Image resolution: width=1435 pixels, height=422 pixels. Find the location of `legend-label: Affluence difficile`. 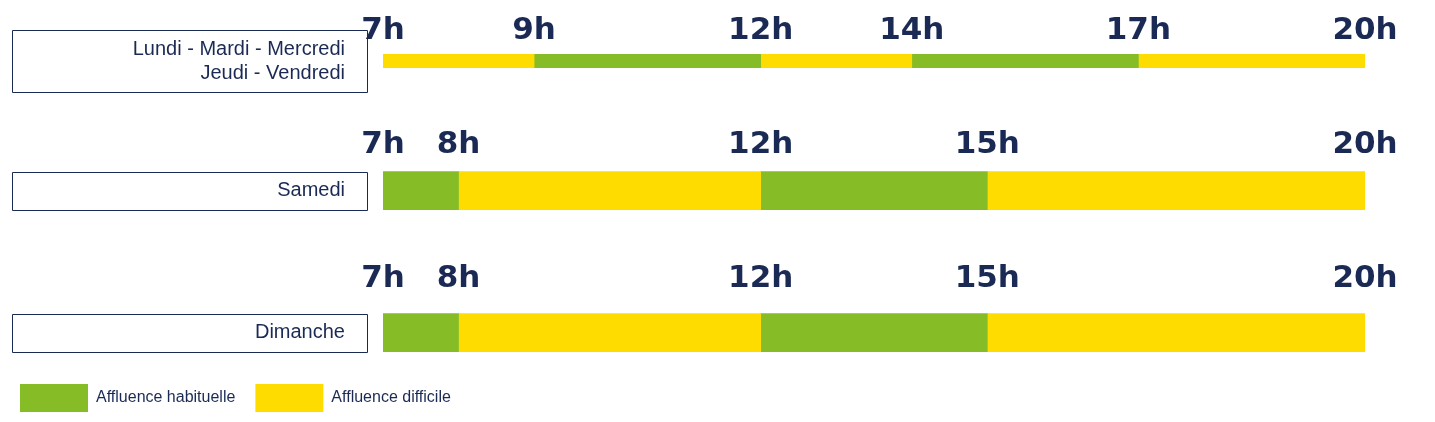

legend-label: Affluence difficile is located at coordinates (391, 397).